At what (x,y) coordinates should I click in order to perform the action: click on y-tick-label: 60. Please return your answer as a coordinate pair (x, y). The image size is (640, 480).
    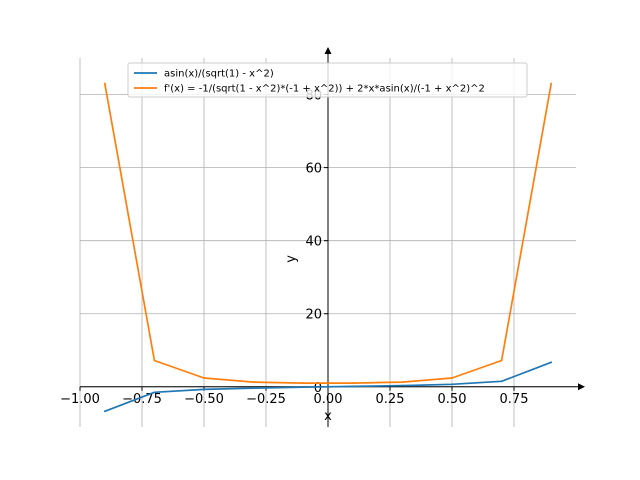
    Looking at the image, I should click on (313, 169).